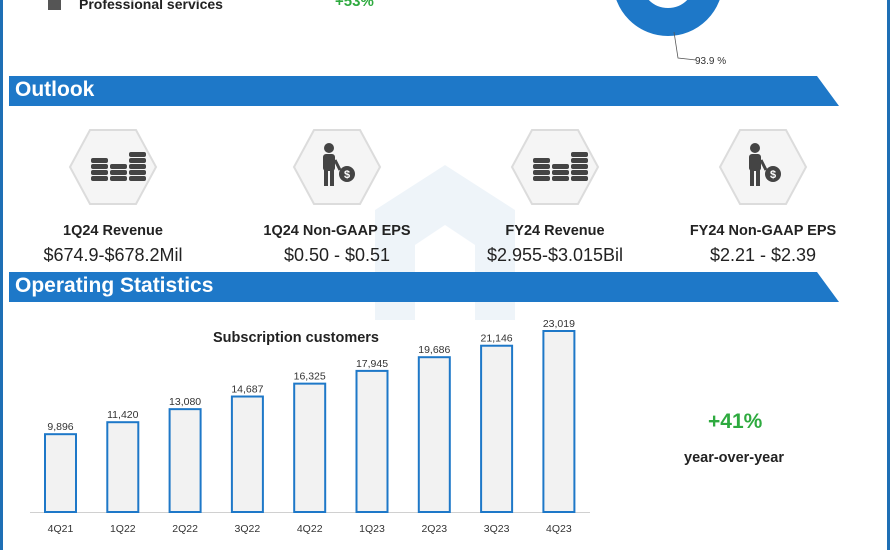 This screenshot has width=890, height=550. I want to click on bar-value-label: 17,945, so click(372, 364).